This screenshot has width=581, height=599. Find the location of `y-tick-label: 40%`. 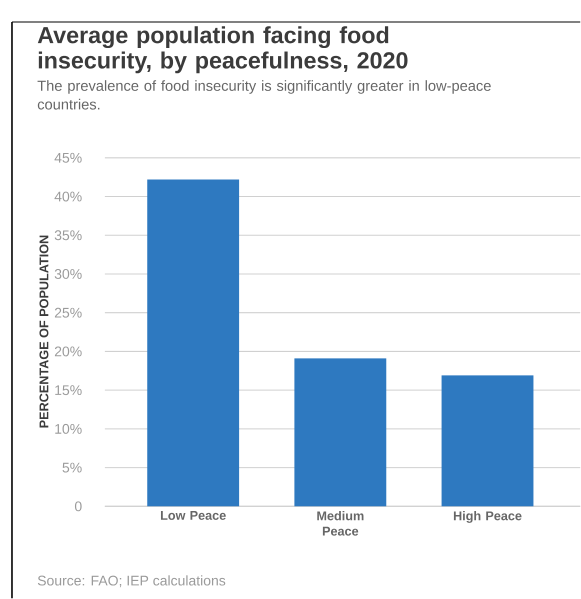

y-tick-label: 40% is located at coordinates (68, 197).